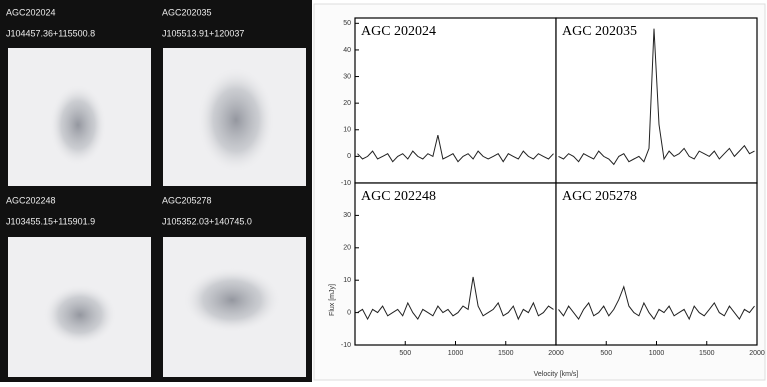 This screenshot has height=387, width=767. Describe the element at coordinates (599, 196) in the screenshot. I see `panel-title: AGC 205278` at that location.